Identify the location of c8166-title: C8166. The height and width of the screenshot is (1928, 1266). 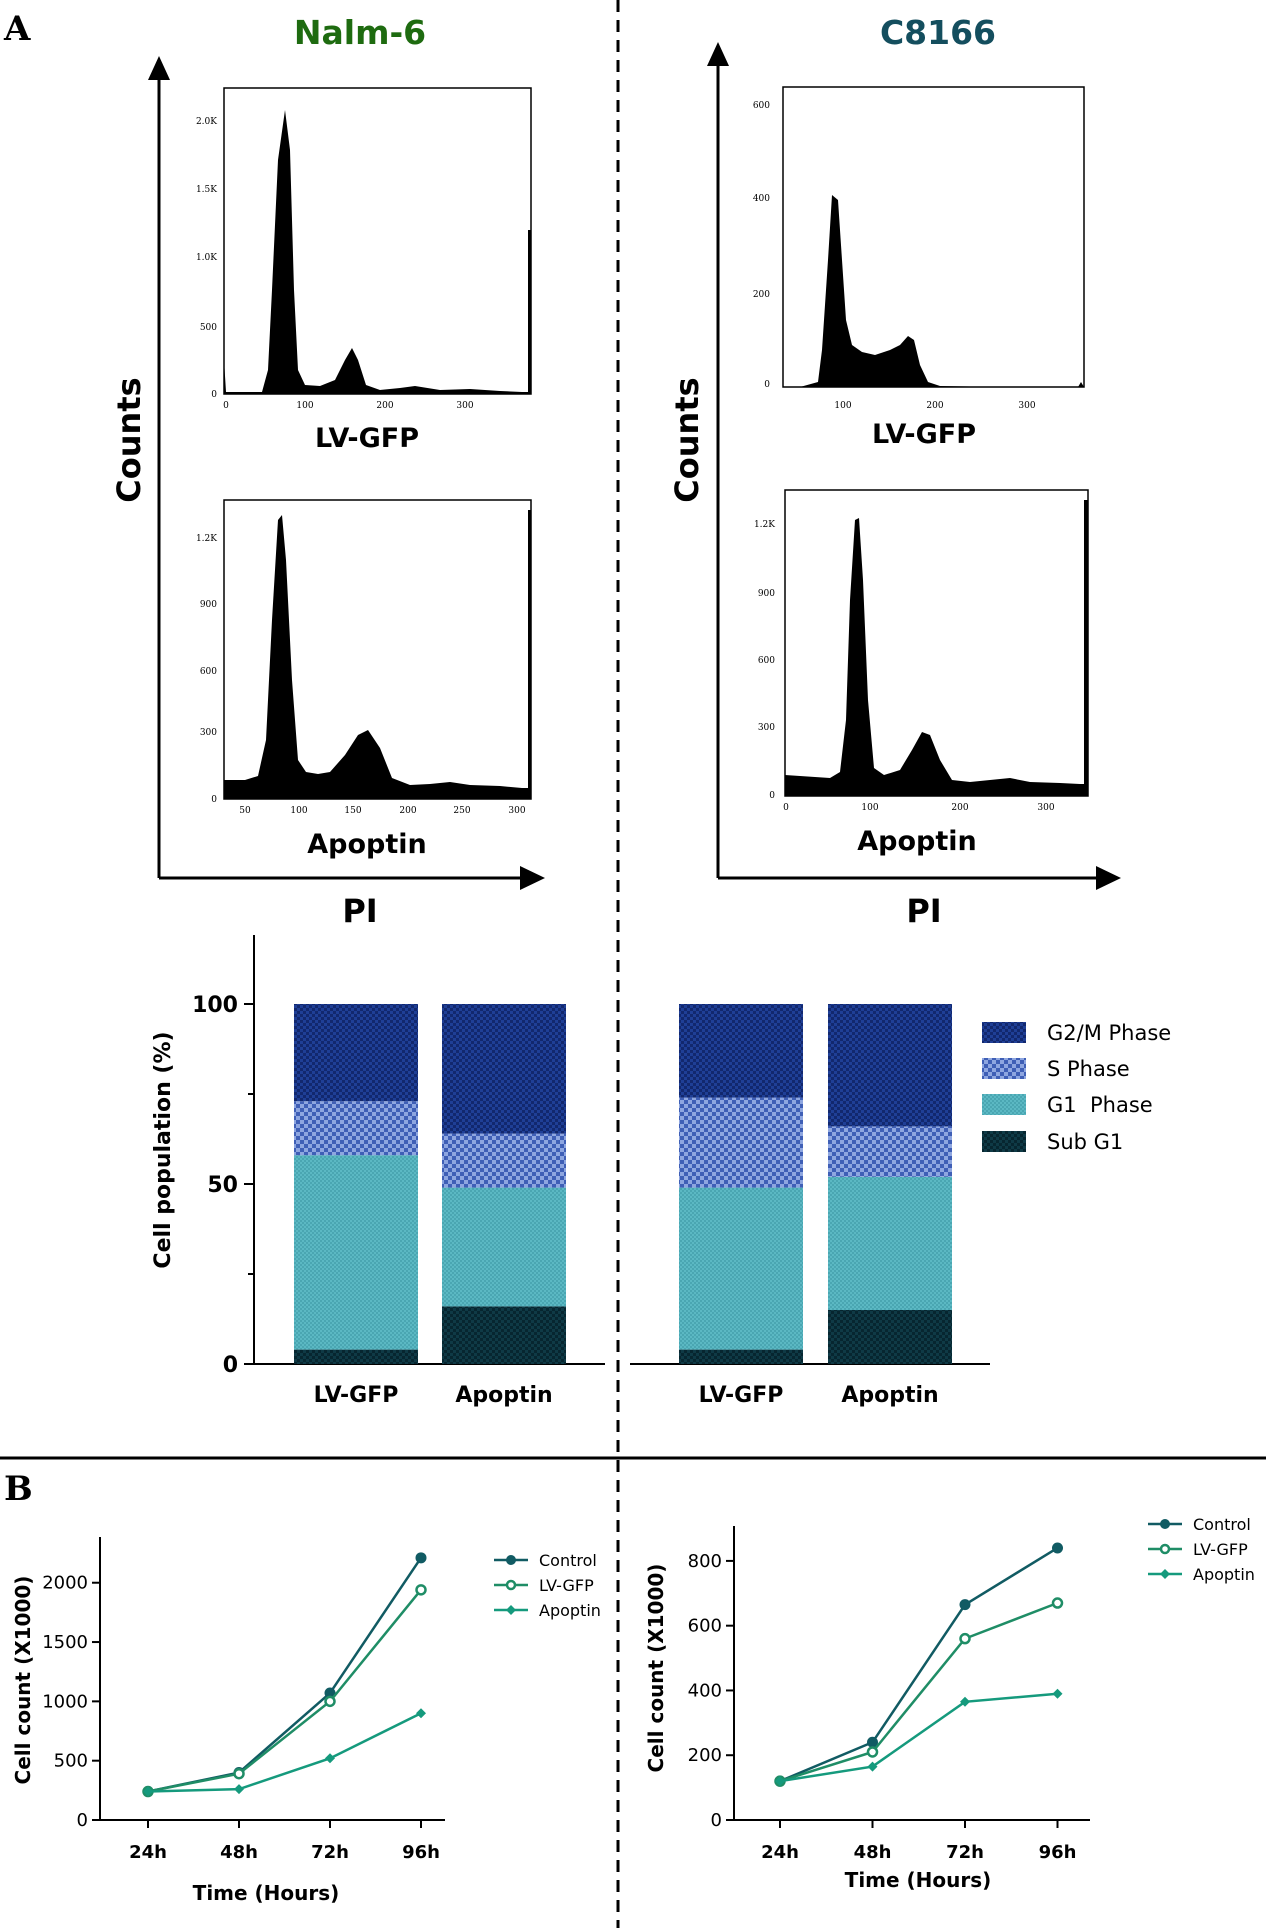
(938, 32).